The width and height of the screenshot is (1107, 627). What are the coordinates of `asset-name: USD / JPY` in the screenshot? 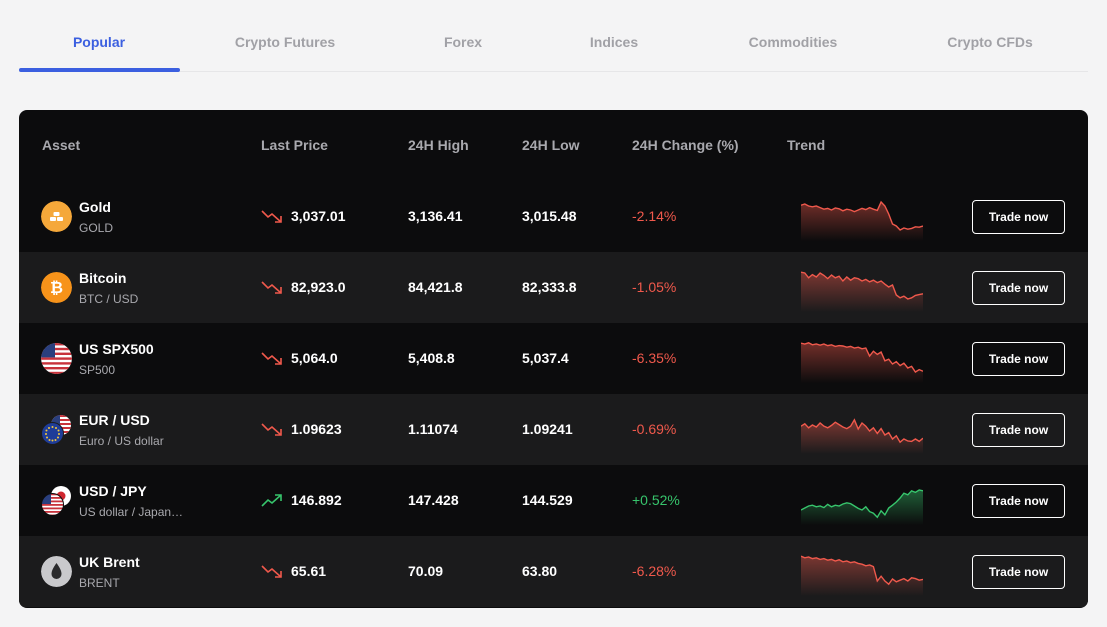 It's located at (113, 491).